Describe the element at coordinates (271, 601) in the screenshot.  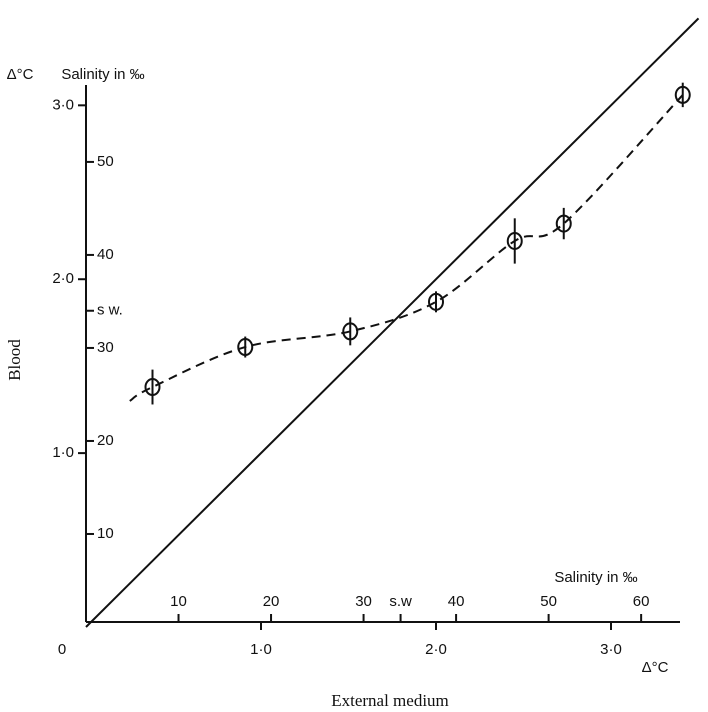
I see `x2-tick-label: 20` at that location.